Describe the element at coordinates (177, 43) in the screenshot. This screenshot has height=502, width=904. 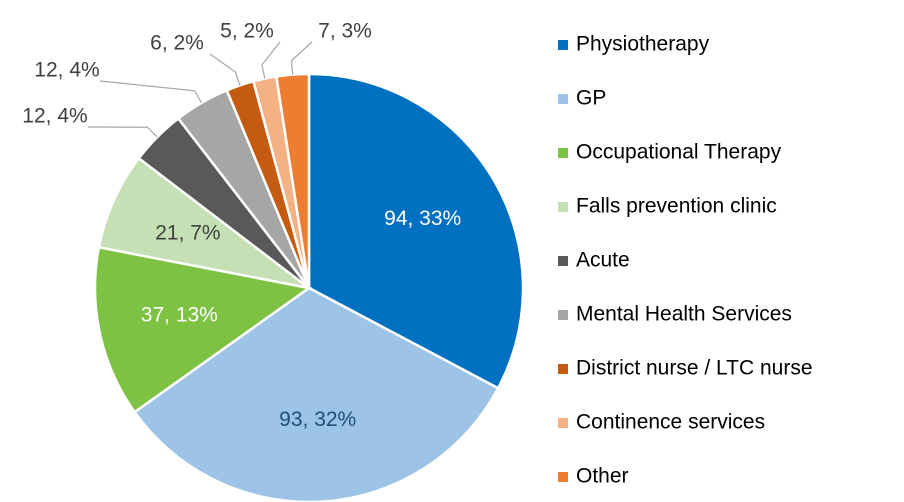
I see `data-label: 6, 2%` at that location.